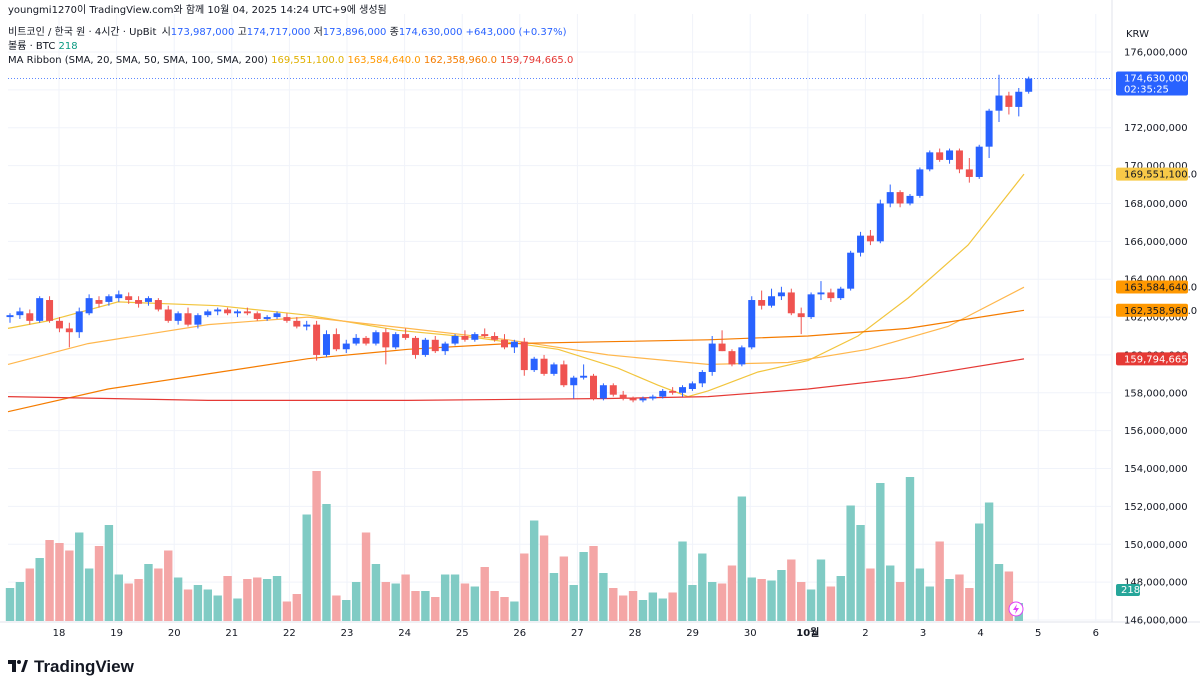 This screenshot has height=691, width=1200. I want to click on y-tick-label: 150,000,000, so click(1156, 545).